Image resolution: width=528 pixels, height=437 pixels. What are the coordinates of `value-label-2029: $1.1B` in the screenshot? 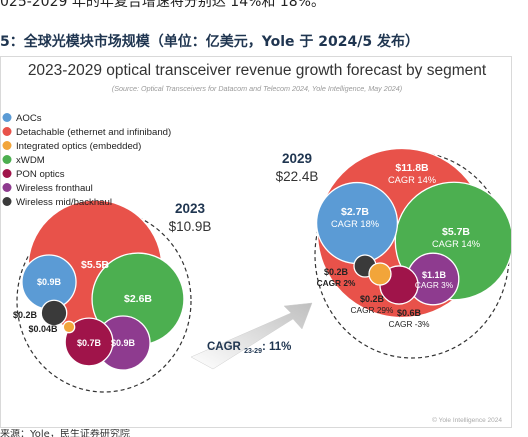 It's located at (434, 275).